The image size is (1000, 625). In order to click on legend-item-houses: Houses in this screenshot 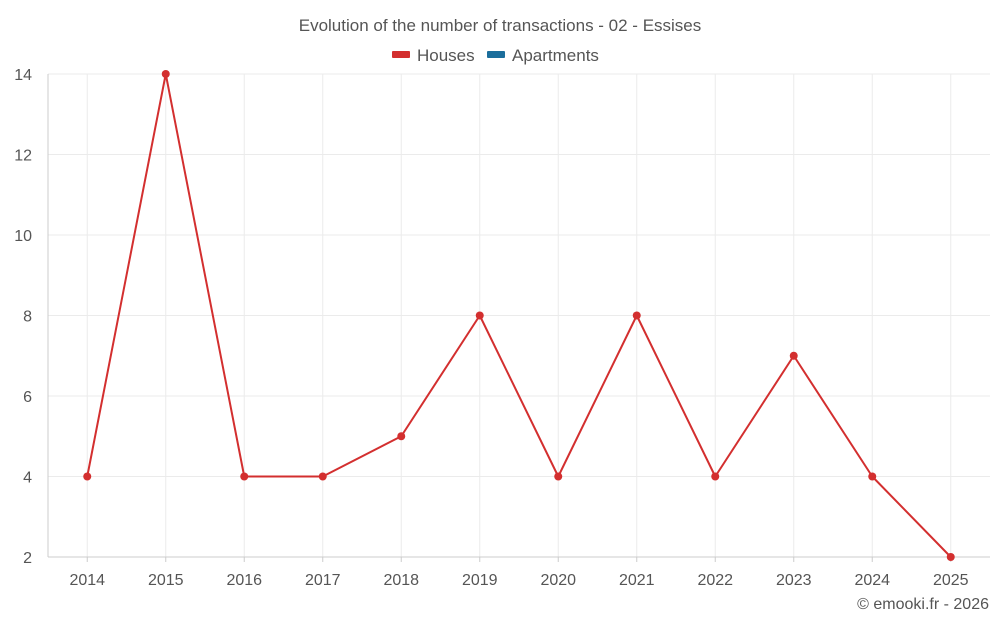, I will do `click(433, 55)`.